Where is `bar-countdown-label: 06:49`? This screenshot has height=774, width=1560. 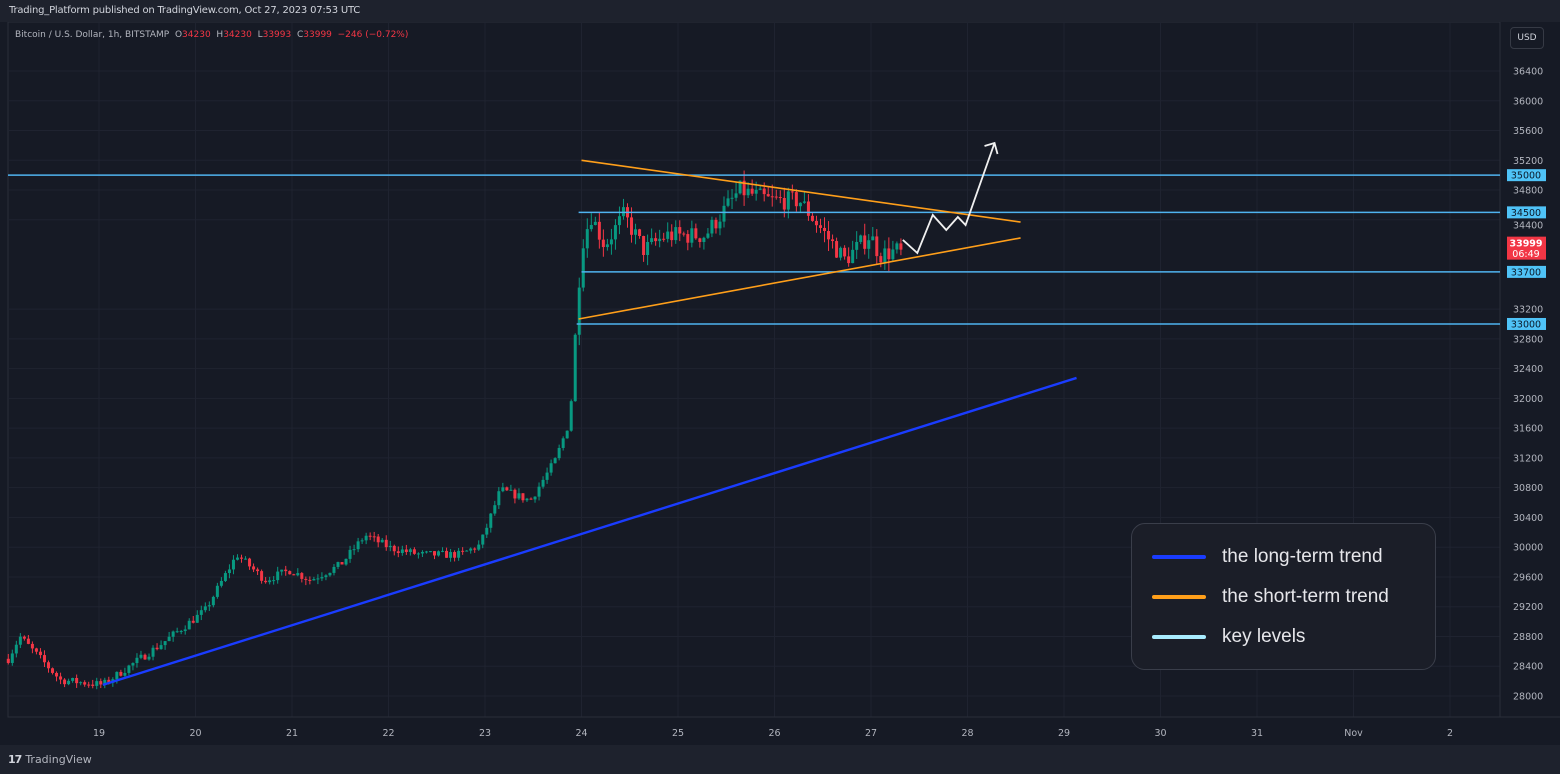
bar-countdown-label: 06:49 is located at coordinates (1525, 254).